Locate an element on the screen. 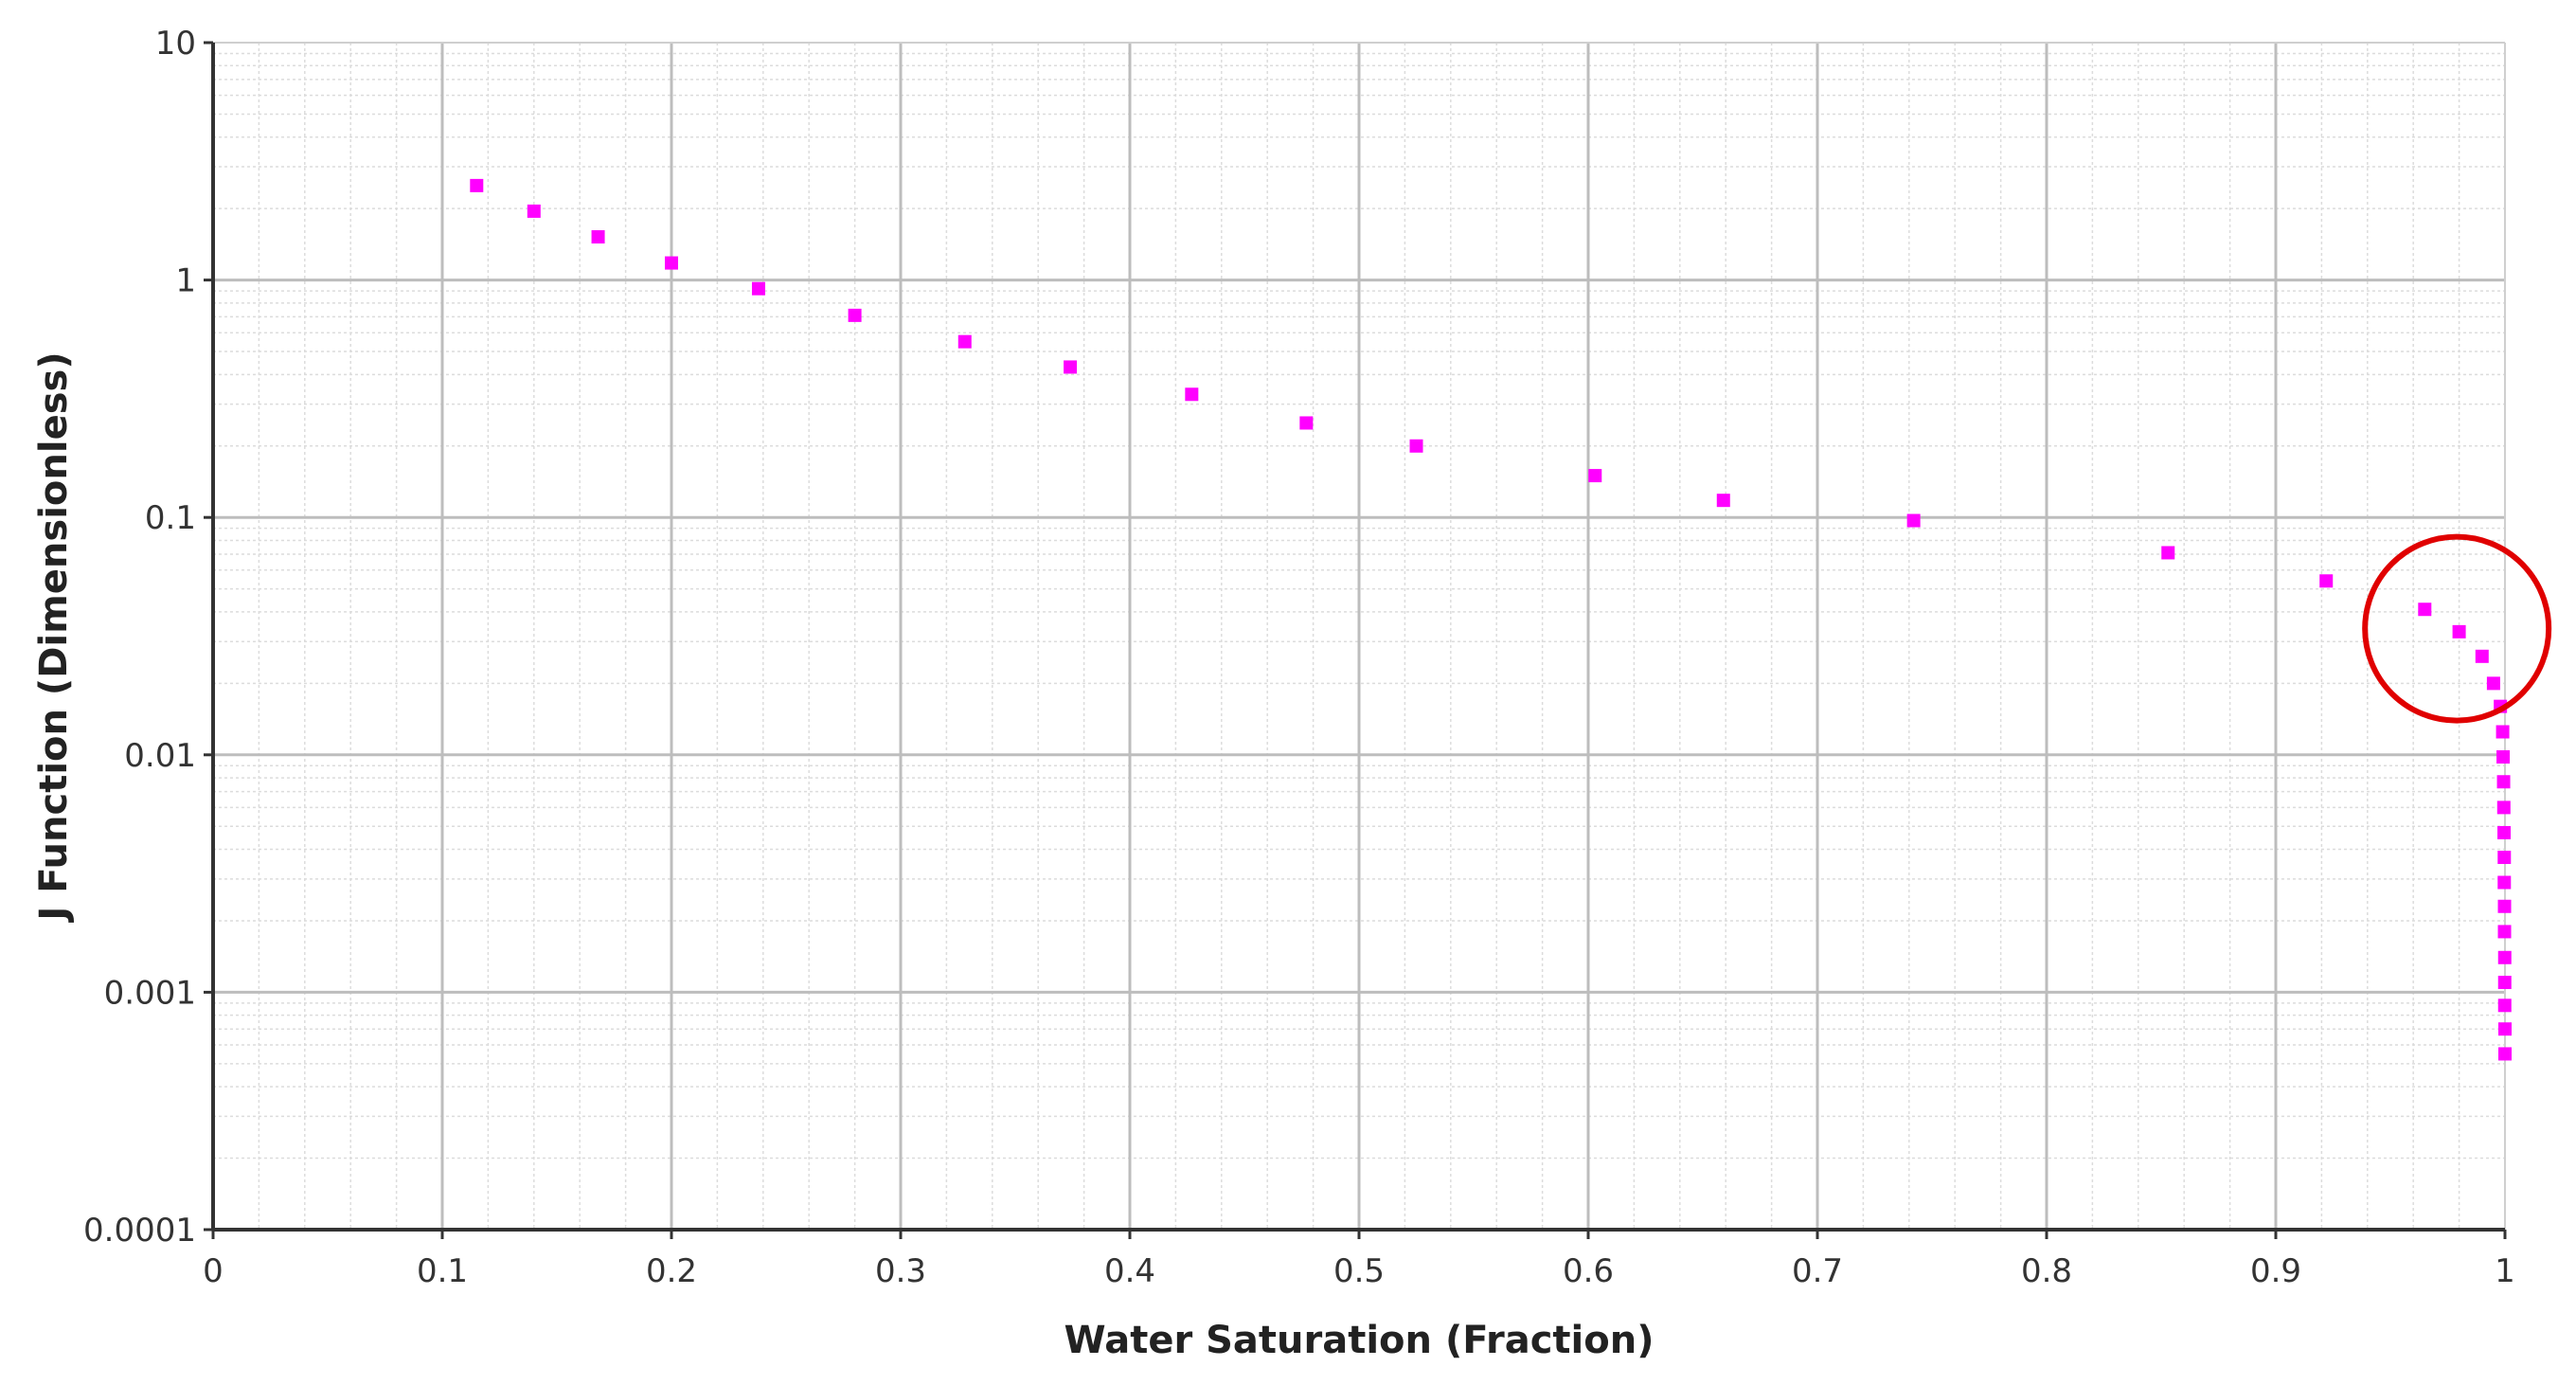  x-tick-label: 0.3 is located at coordinates (900, 1271).